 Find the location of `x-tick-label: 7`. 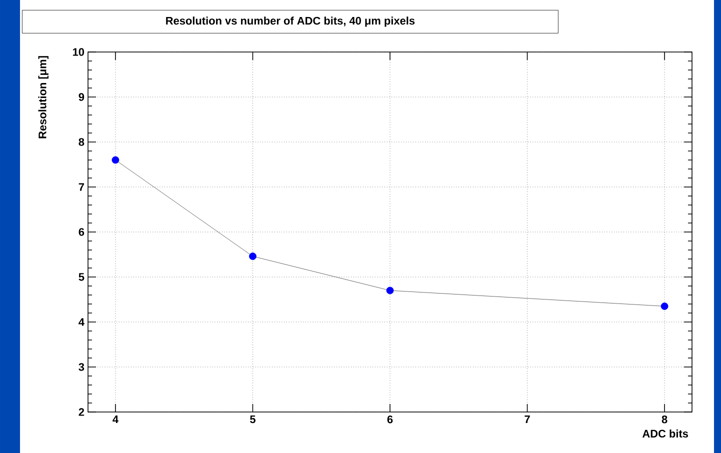

x-tick-label: 7 is located at coordinates (527, 420).